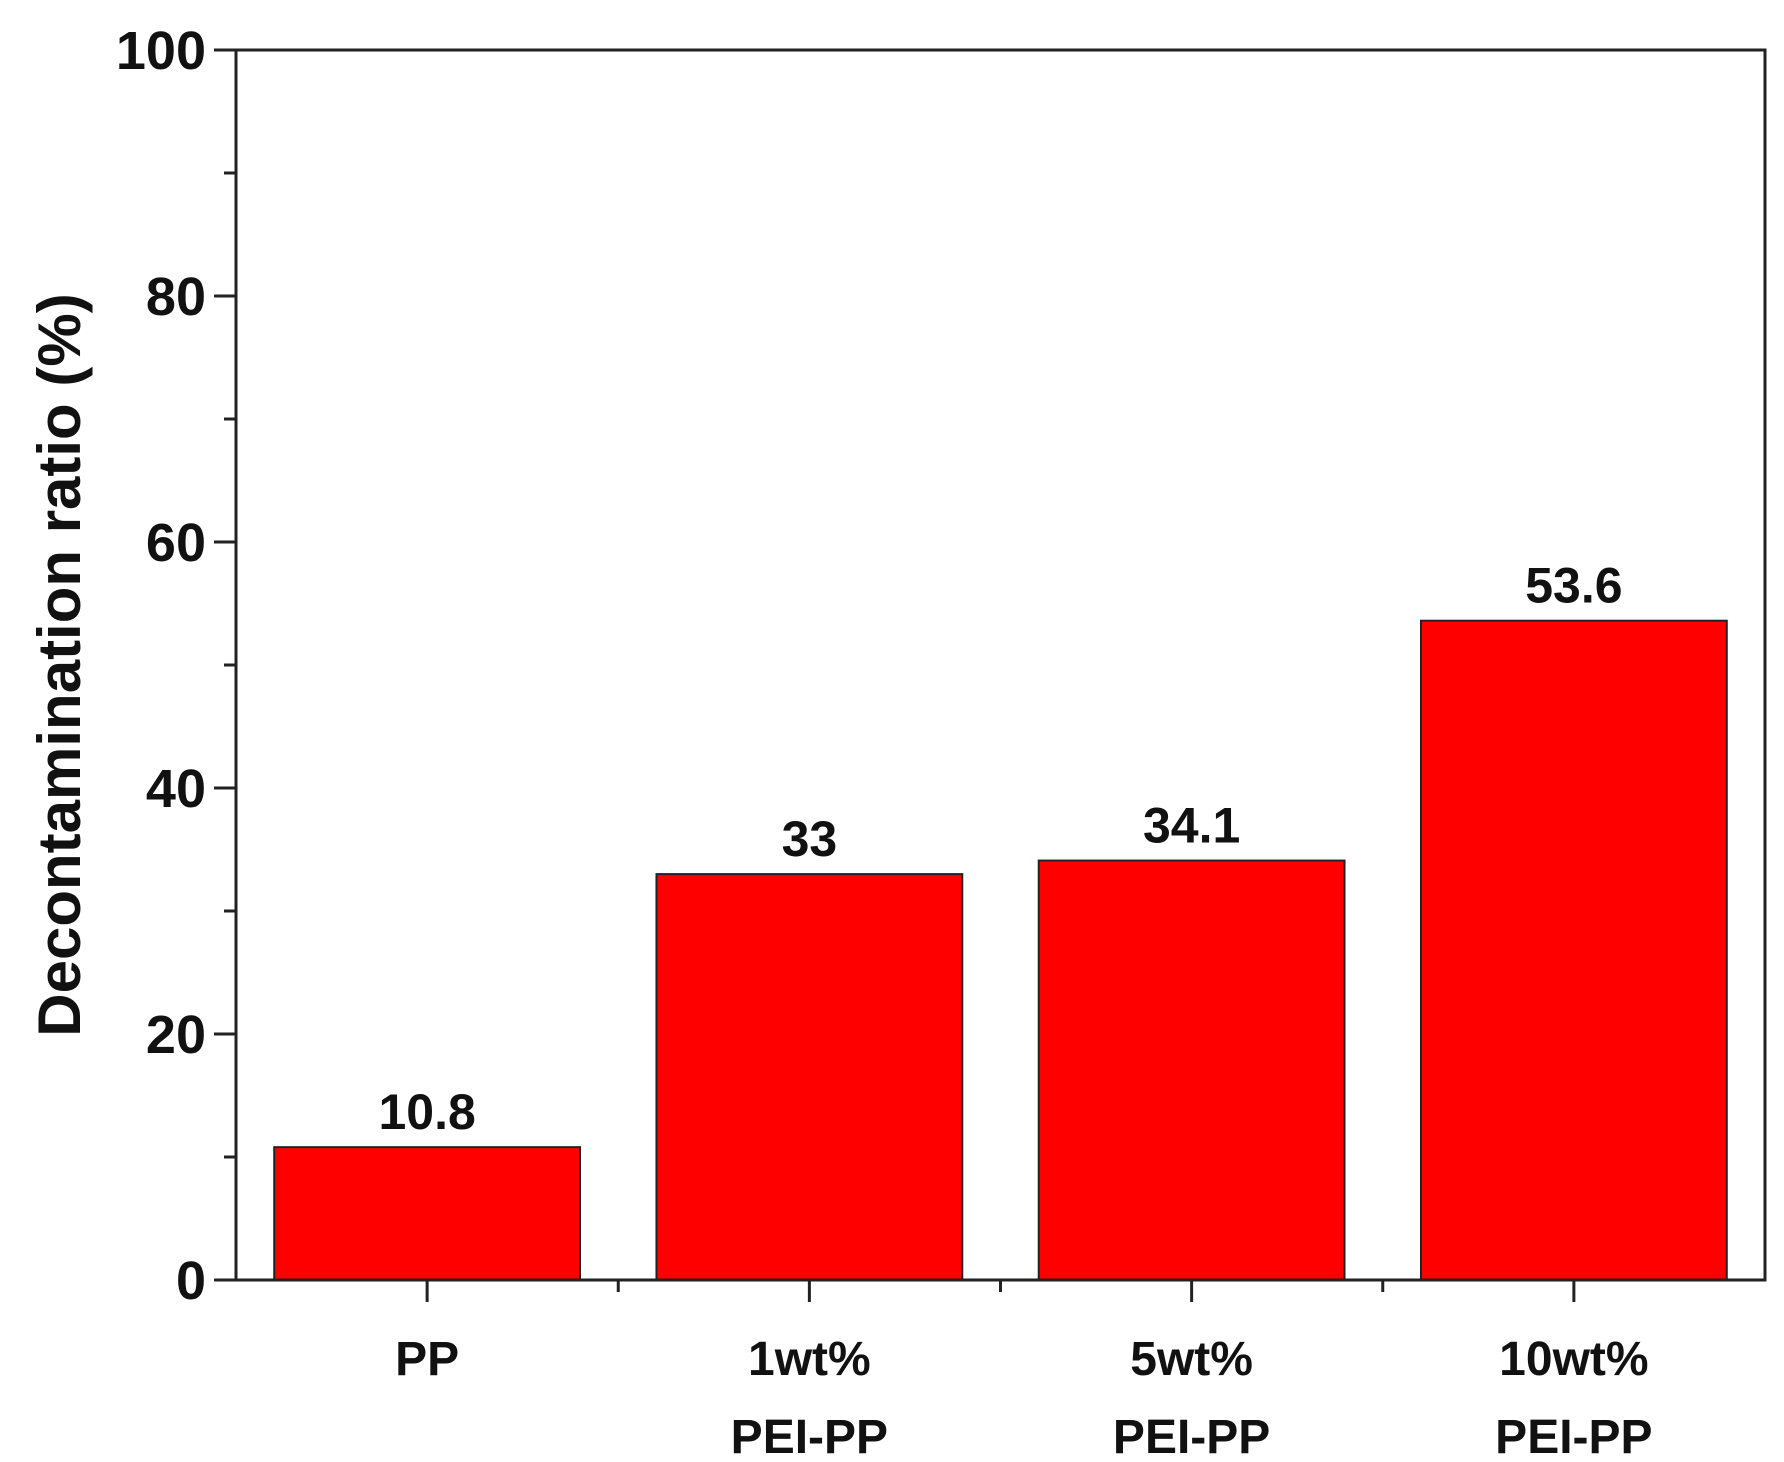 The image size is (1784, 1462). Describe the element at coordinates (1573, 586) in the screenshot. I see `bar-value-label: 53.6` at that location.